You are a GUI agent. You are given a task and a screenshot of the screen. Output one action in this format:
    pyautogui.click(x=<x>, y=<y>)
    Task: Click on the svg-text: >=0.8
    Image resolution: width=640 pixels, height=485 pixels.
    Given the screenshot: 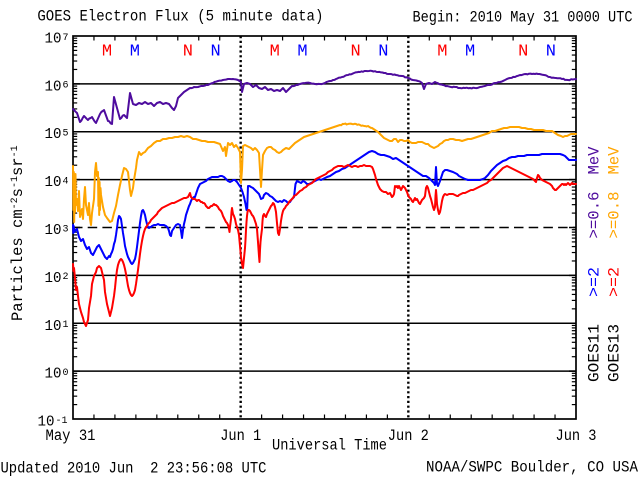 What is the action you would take?
    pyautogui.click(x=615, y=215)
    